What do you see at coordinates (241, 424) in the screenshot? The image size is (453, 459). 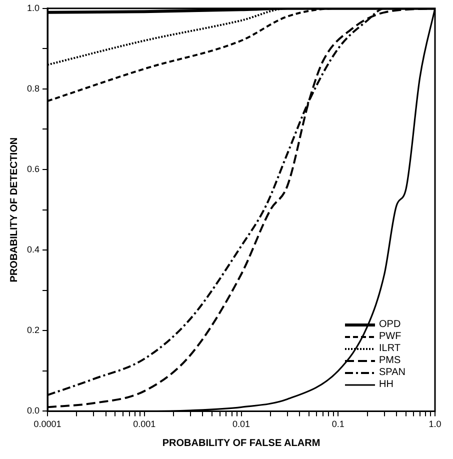 I see `x-tick-label: 0.01` at bounding box center [241, 424].